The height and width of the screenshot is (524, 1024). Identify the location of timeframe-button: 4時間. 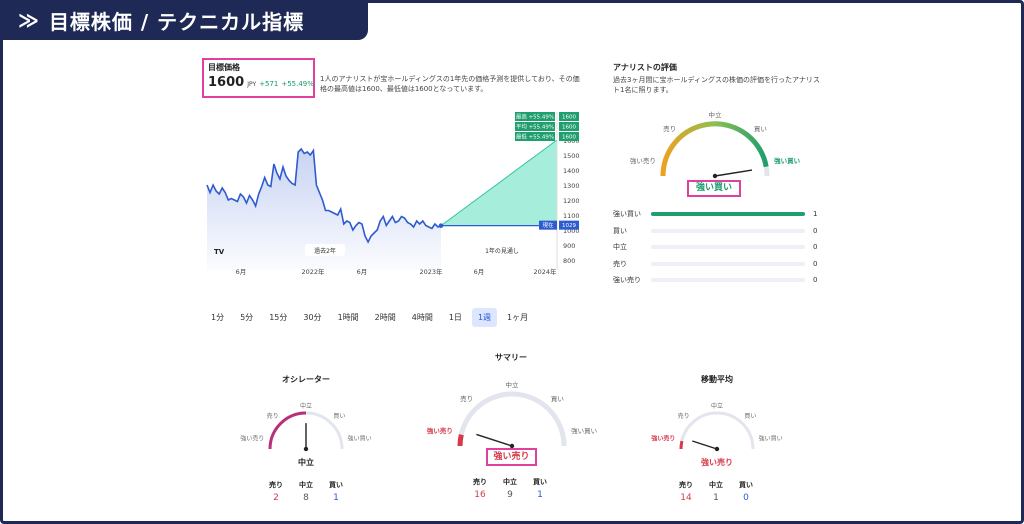
(422, 317).